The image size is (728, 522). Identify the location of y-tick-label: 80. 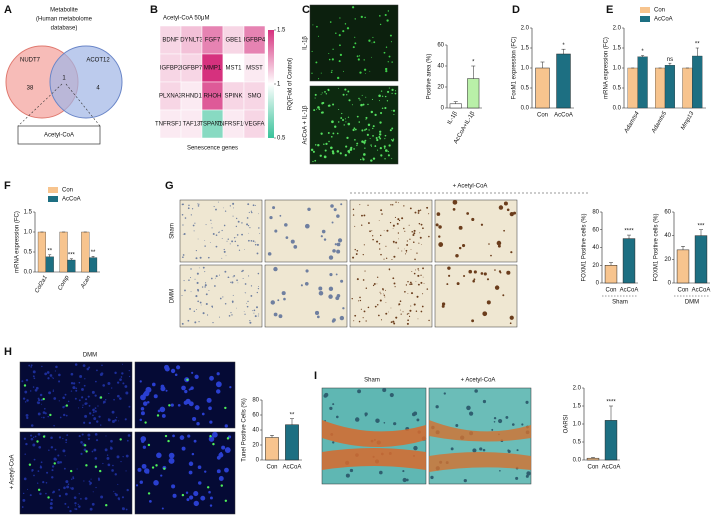
(595, 213).